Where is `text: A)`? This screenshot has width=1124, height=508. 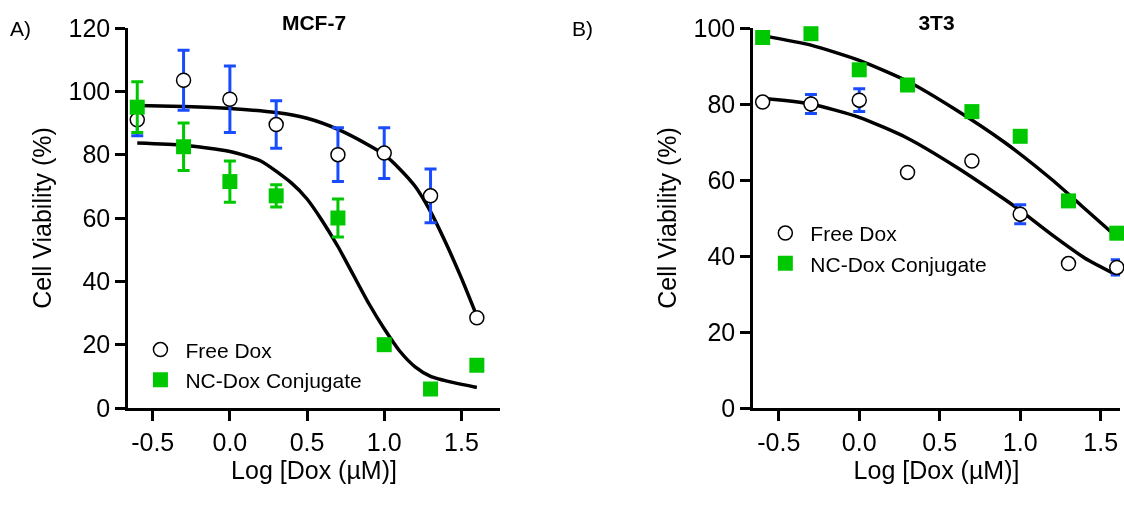
text: A) is located at coordinates (20, 28).